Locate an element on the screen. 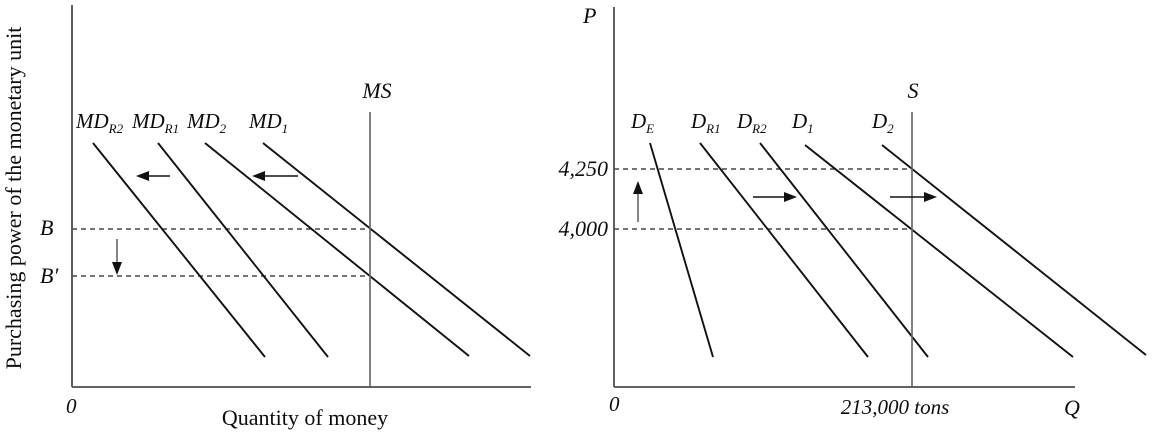 The width and height of the screenshot is (1157, 435). md-1-main: MD is located at coordinates (265, 121).